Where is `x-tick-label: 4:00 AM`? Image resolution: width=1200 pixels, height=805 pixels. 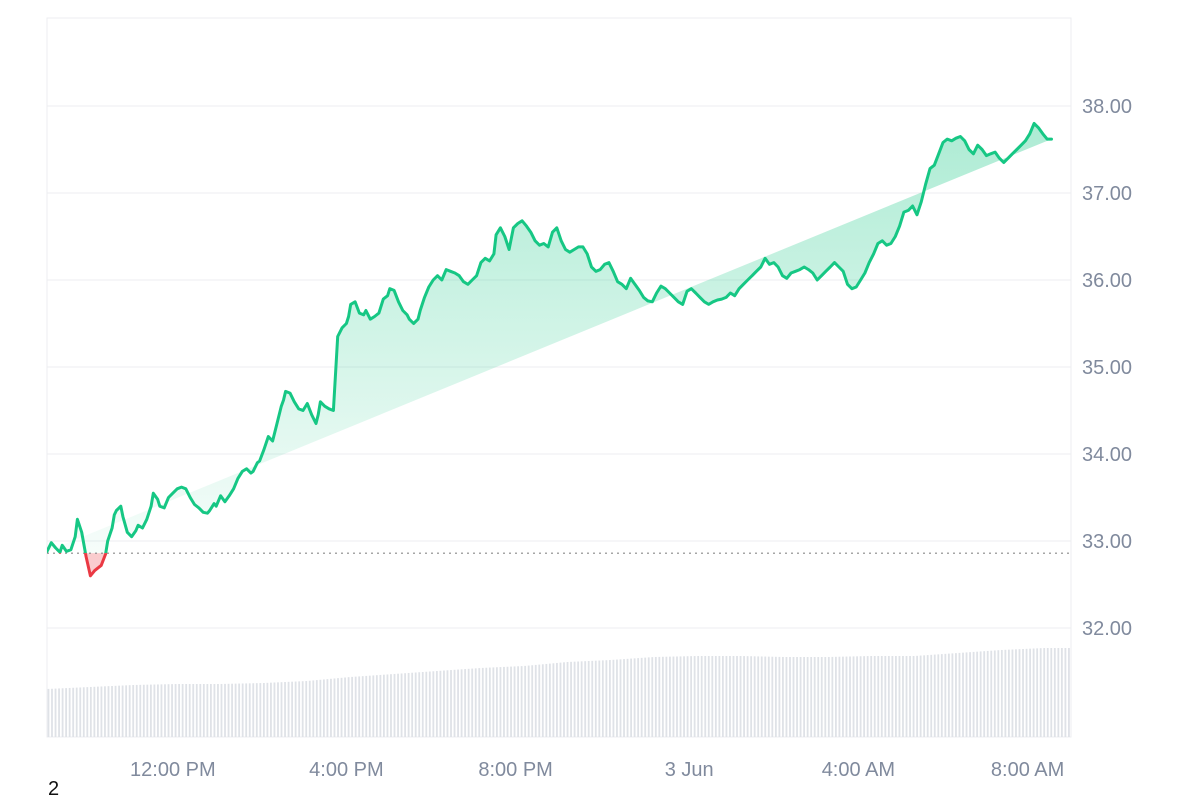 x-tick-label: 4:00 AM is located at coordinates (858, 770).